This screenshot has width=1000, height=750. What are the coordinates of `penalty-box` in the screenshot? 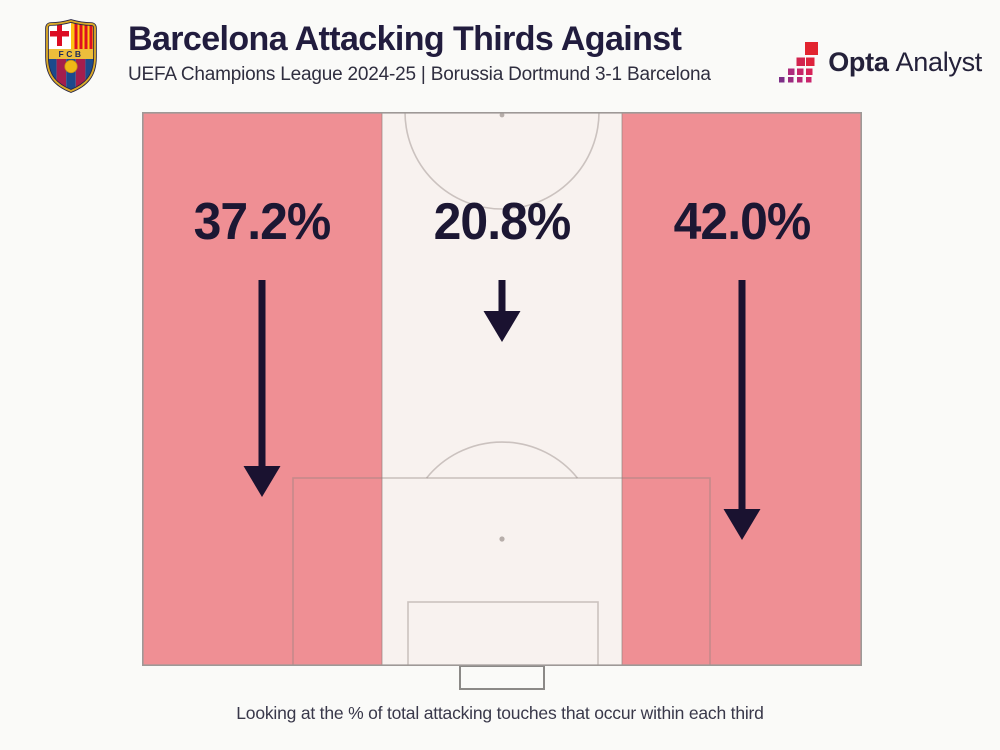 It's located at (501, 571).